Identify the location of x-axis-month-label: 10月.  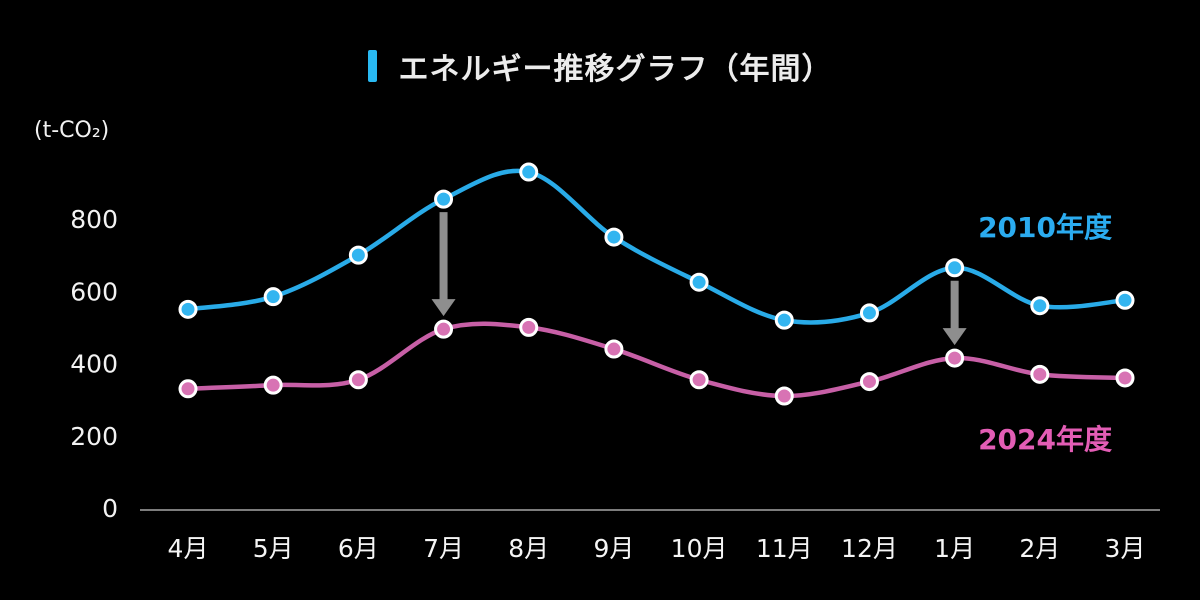
(699, 548).